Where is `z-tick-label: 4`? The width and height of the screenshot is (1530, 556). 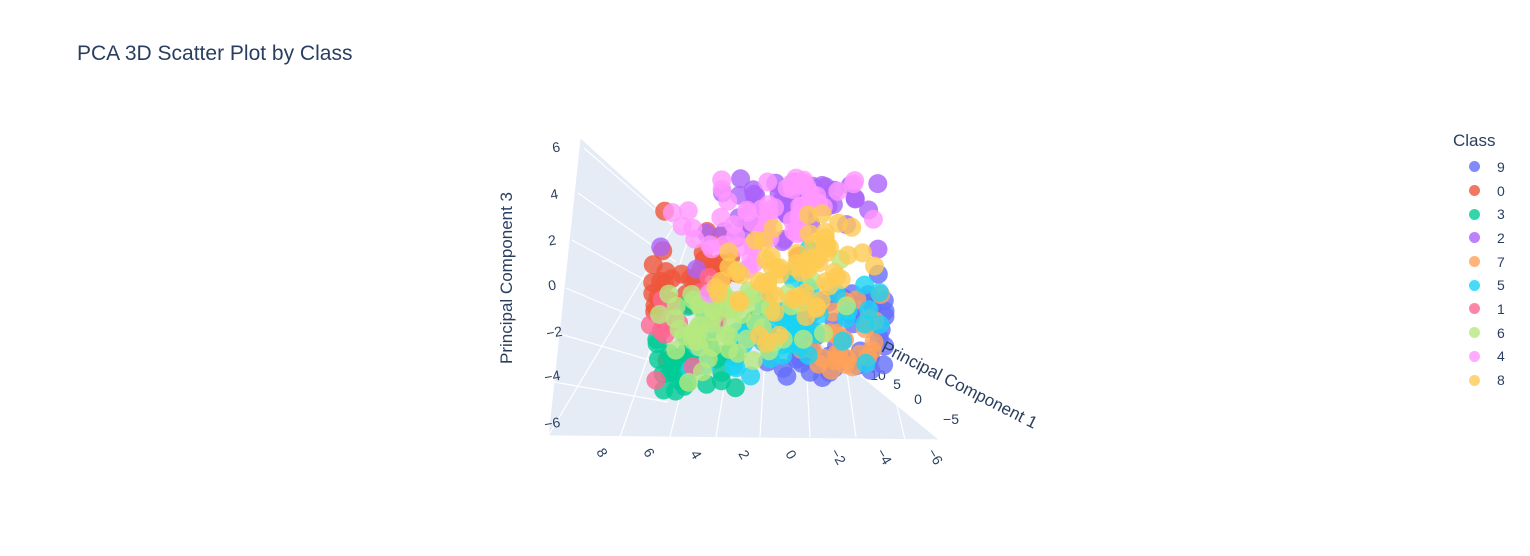
z-tick-label: 4 is located at coordinates (554, 193).